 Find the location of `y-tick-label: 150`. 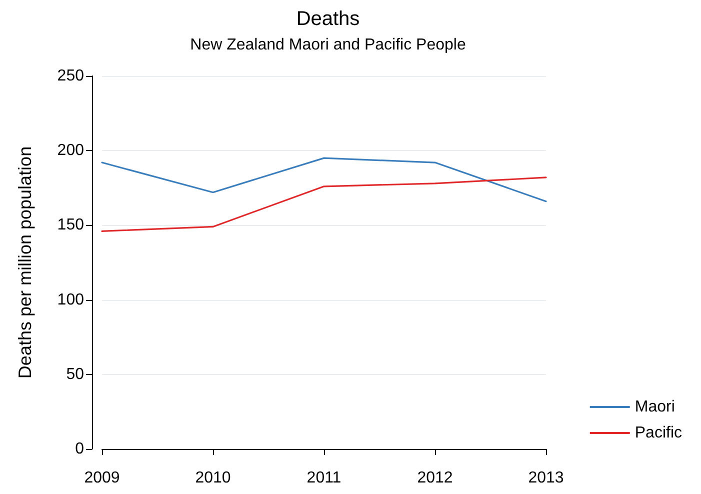

y-tick-label: 150 is located at coordinates (70, 225).